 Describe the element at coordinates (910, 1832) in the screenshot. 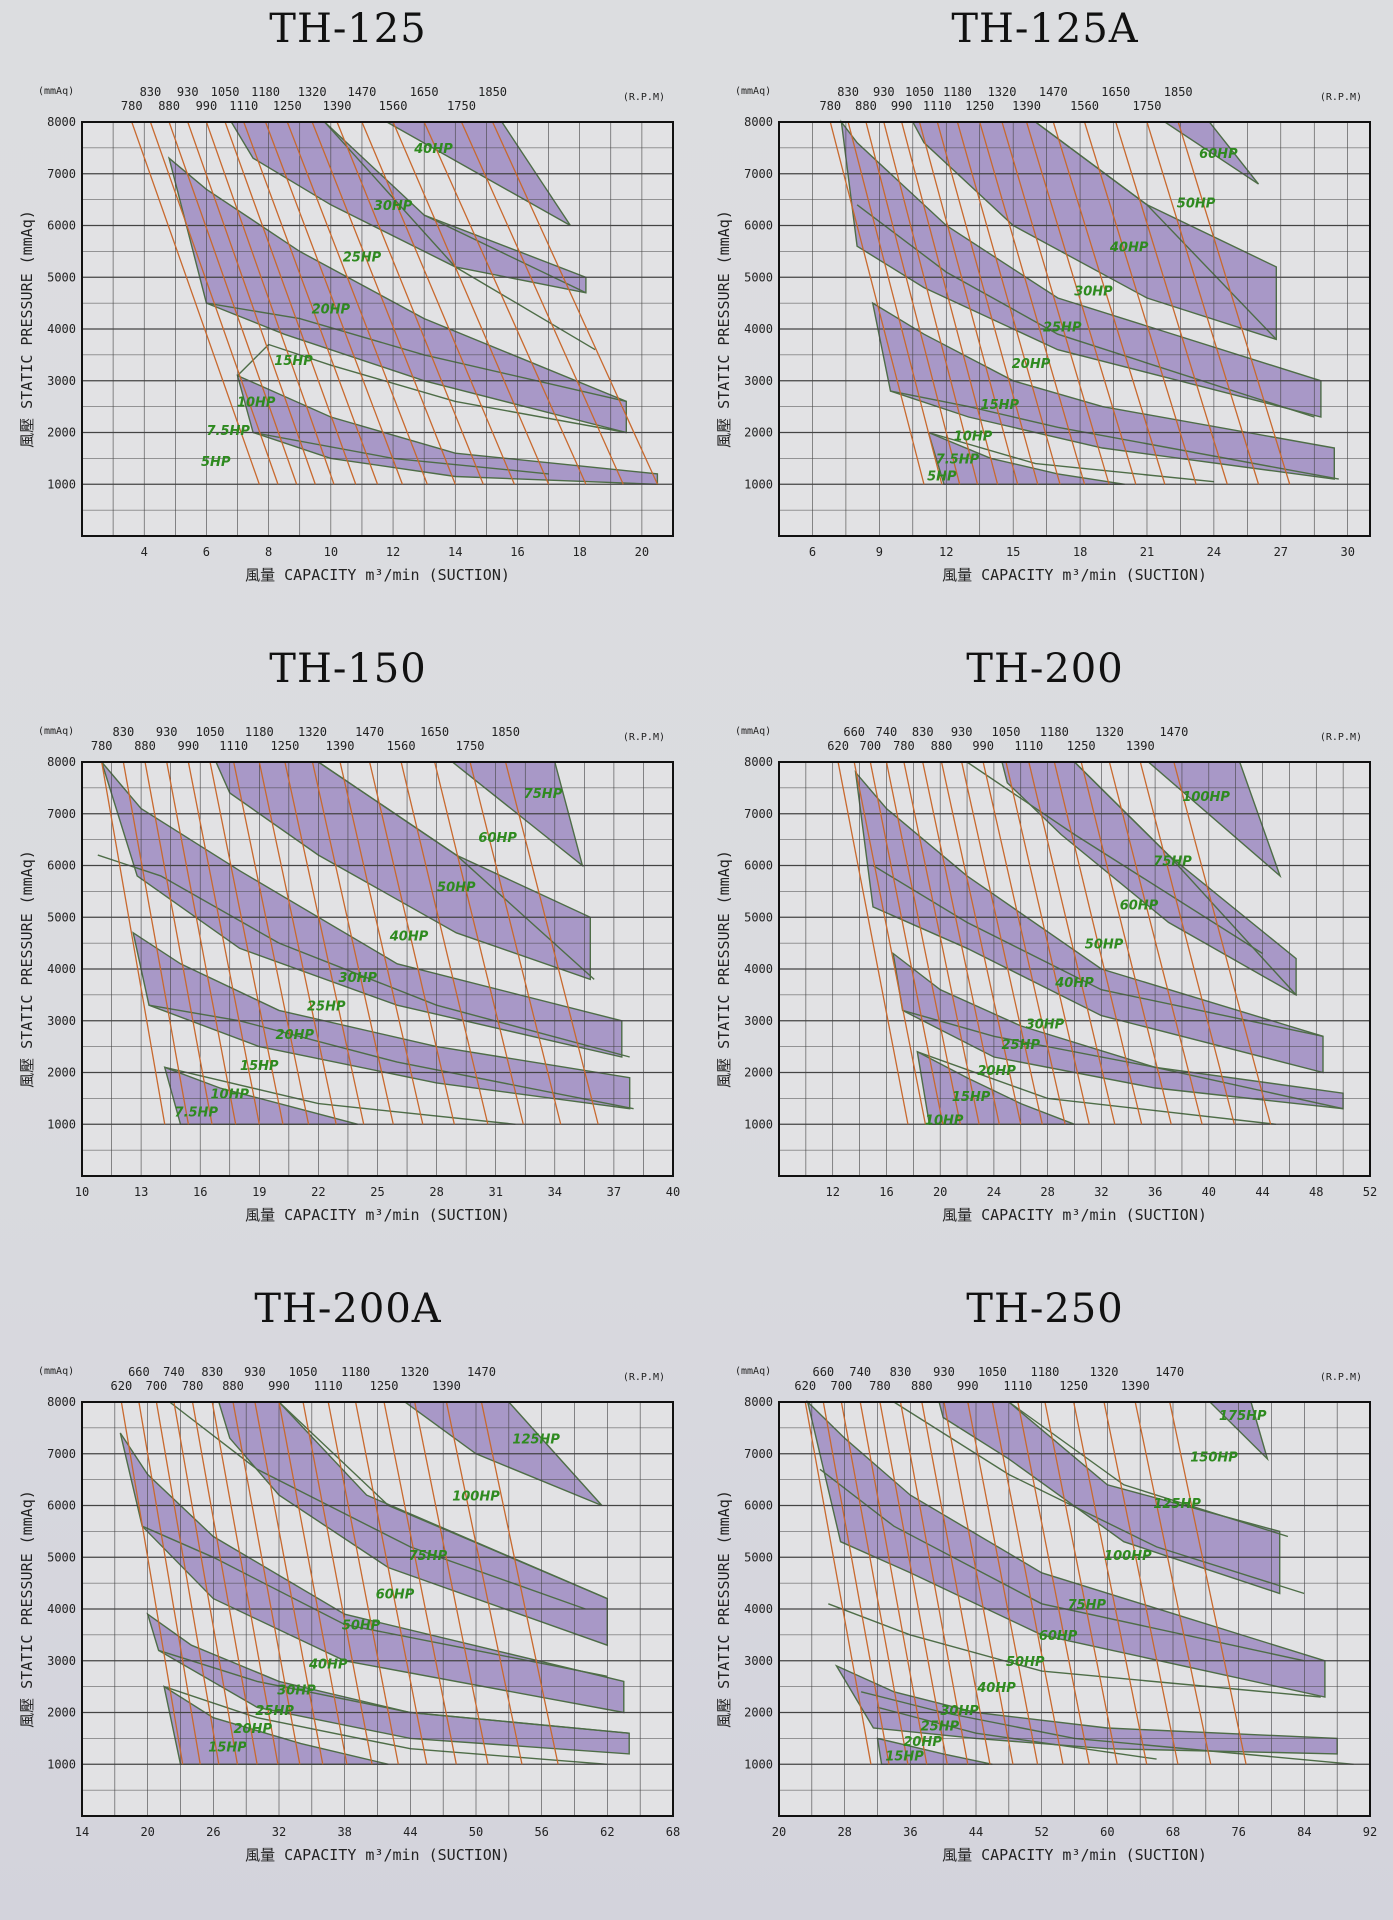

I see `x-tick-label: 36` at that location.